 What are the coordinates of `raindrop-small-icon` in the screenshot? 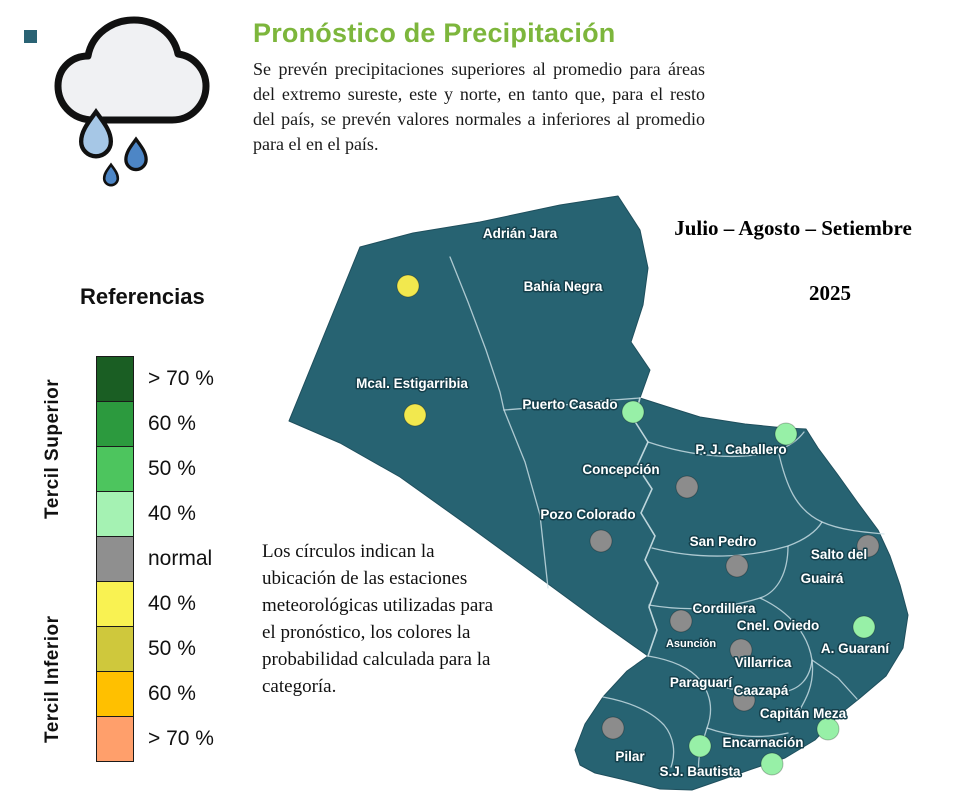 It's located at (111, 174).